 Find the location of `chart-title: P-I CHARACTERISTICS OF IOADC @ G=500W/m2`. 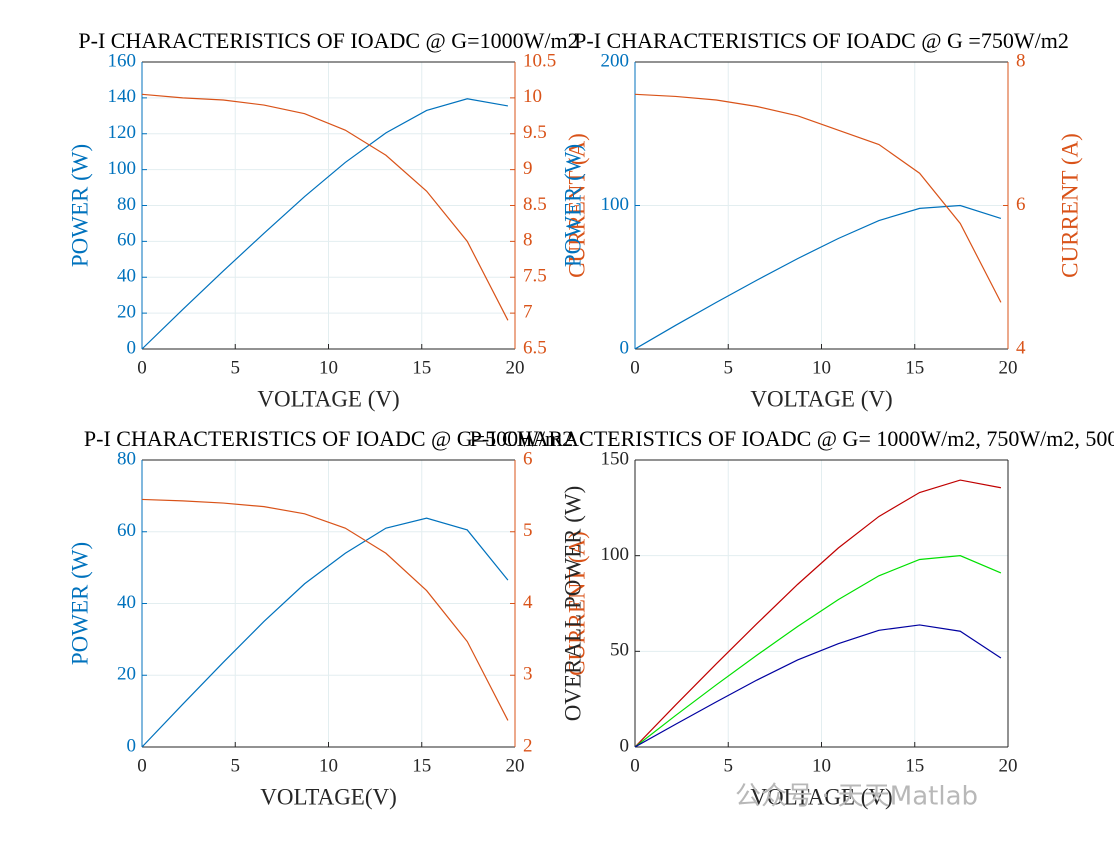

chart-title: P-I CHARACTERISTICS OF IOADC @ G=500W/m2 is located at coordinates (328, 438).